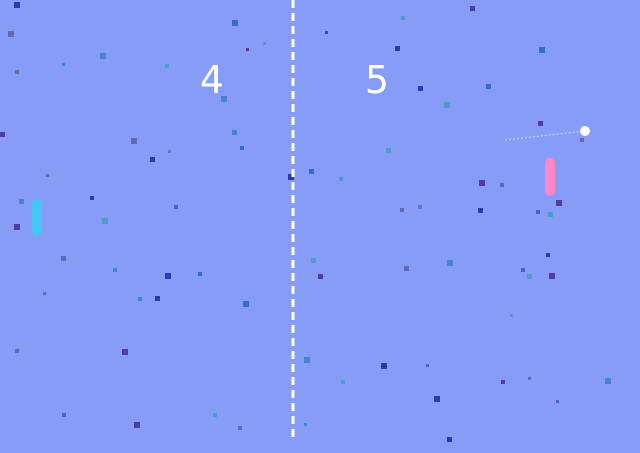 This screenshot has height=453, width=640. What do you see at coordinates (585, 131) in the screenshot?
I see `ball` at bounding box center [585, 131].